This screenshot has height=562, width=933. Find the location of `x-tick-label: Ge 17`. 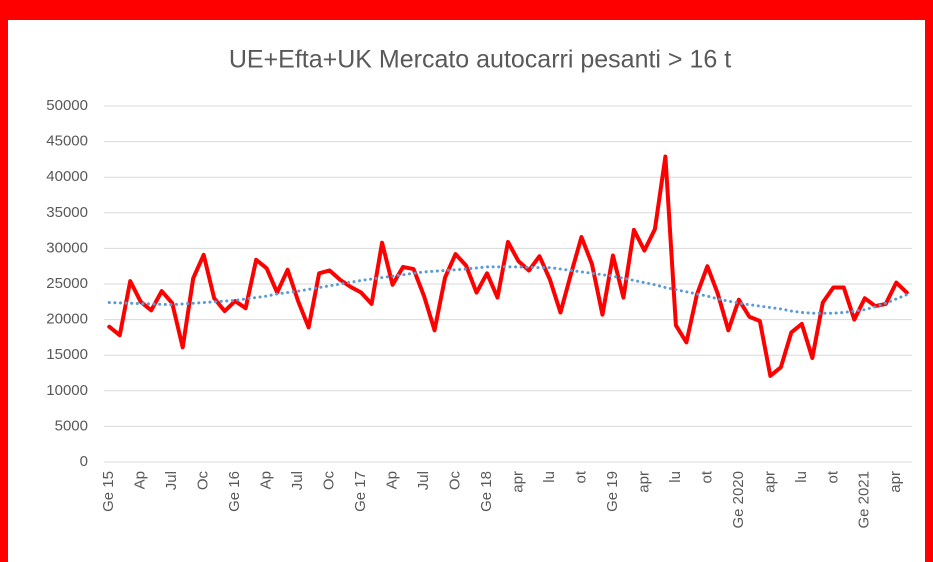

x-tick-label: Ge 17 is located at coordinates (360, 491).